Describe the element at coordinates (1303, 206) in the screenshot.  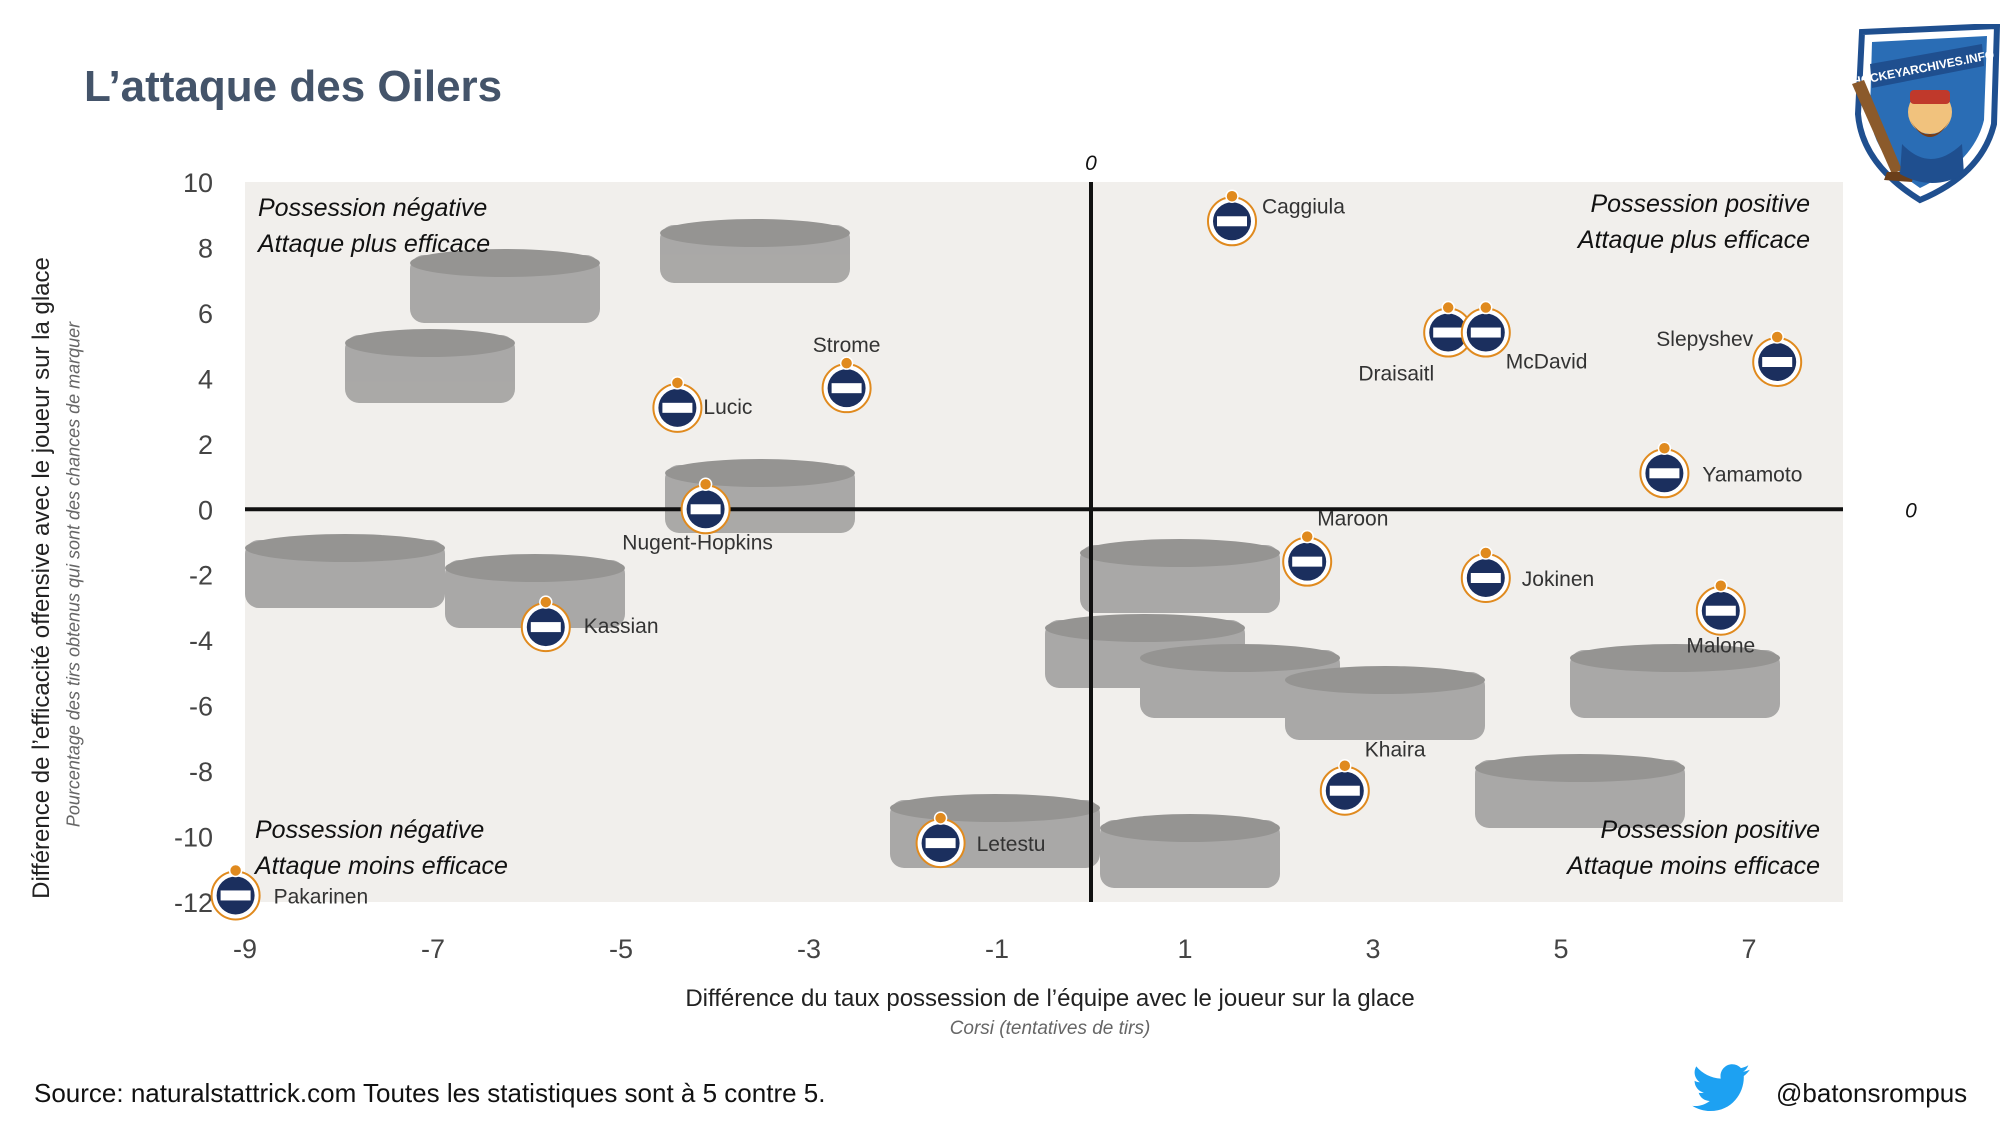
I see `point-label: Caggiula` at that location.